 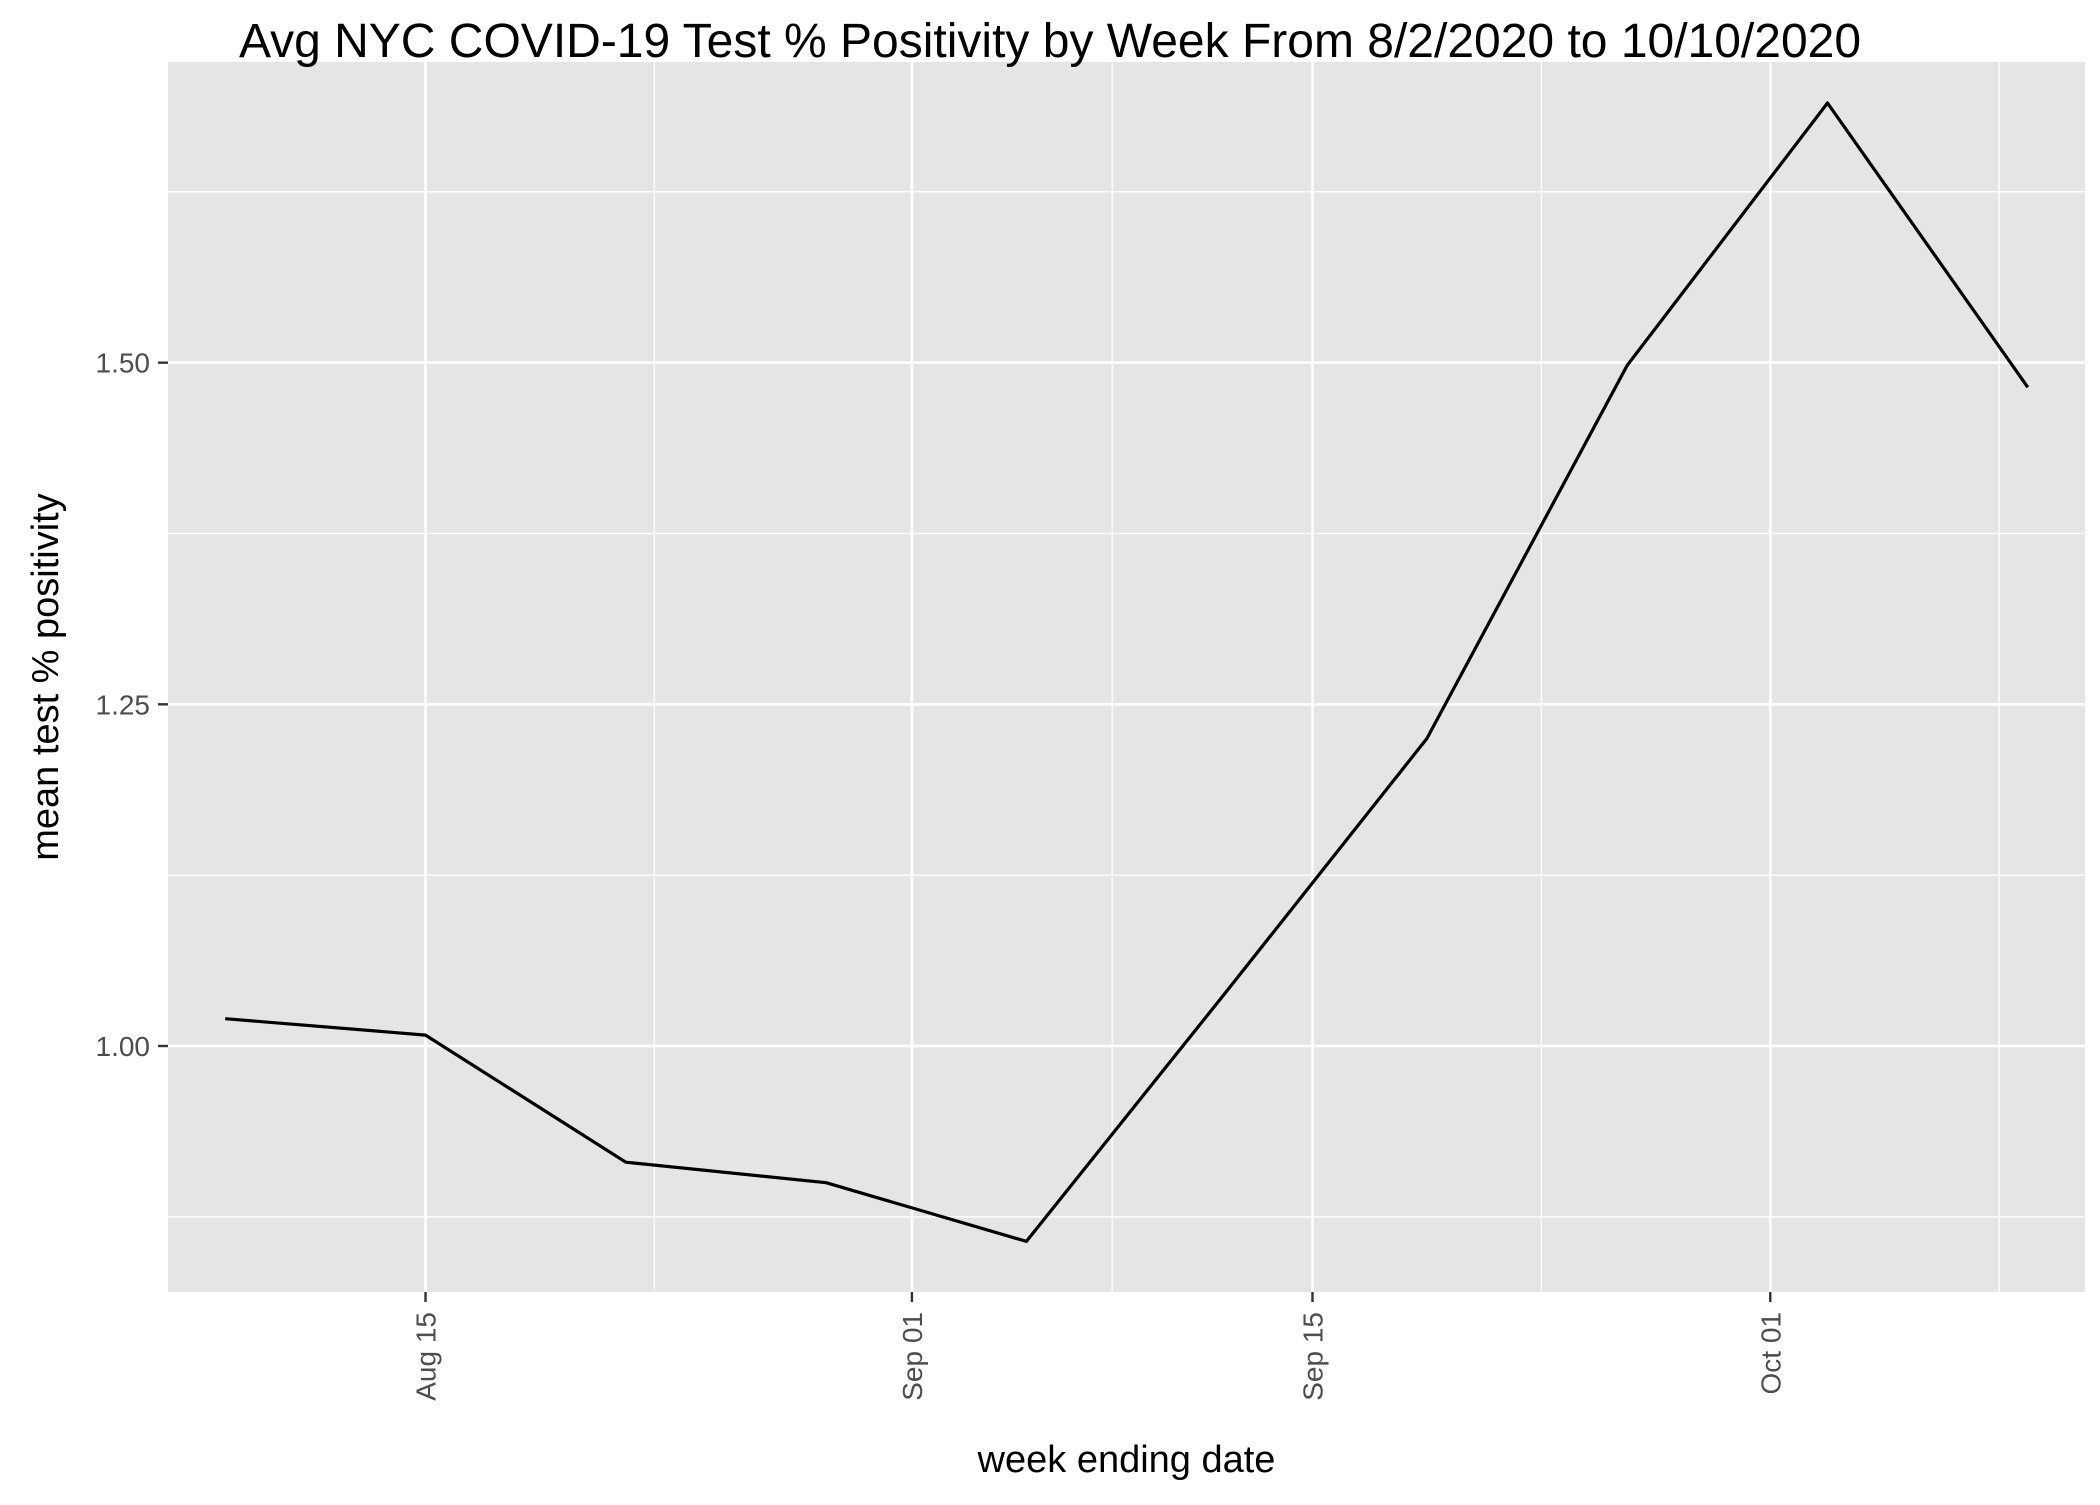 I want to click on x-tick-label: Sep 15, so click(x=1312, y=1356).